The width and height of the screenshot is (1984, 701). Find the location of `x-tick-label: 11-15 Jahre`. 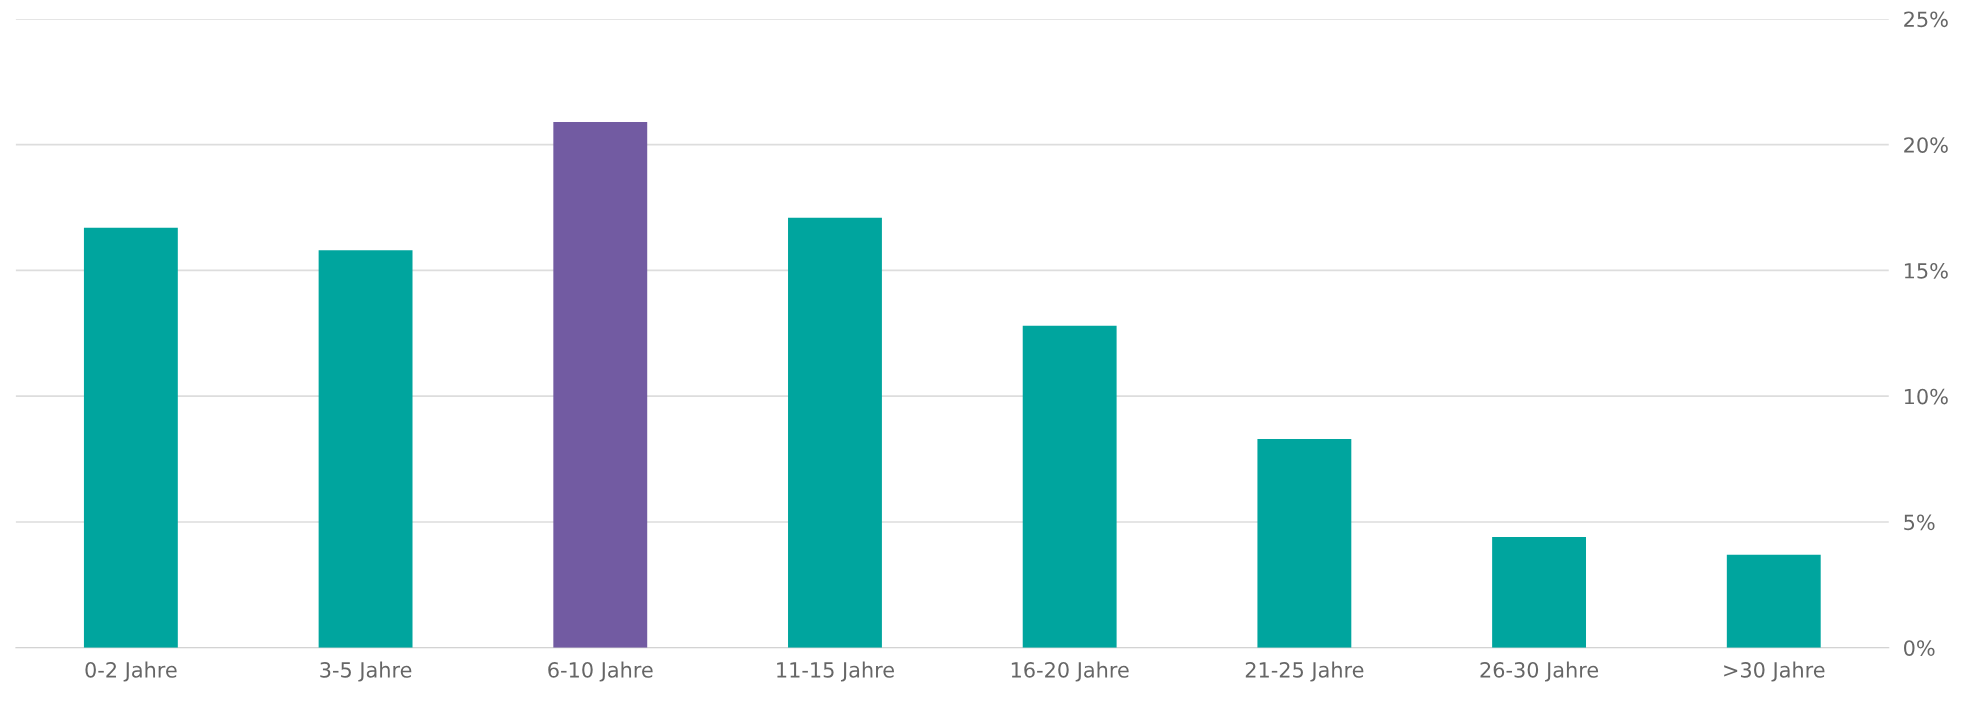

x-tick-label: 11-15 Jahre is located at coordinates (835, 671).